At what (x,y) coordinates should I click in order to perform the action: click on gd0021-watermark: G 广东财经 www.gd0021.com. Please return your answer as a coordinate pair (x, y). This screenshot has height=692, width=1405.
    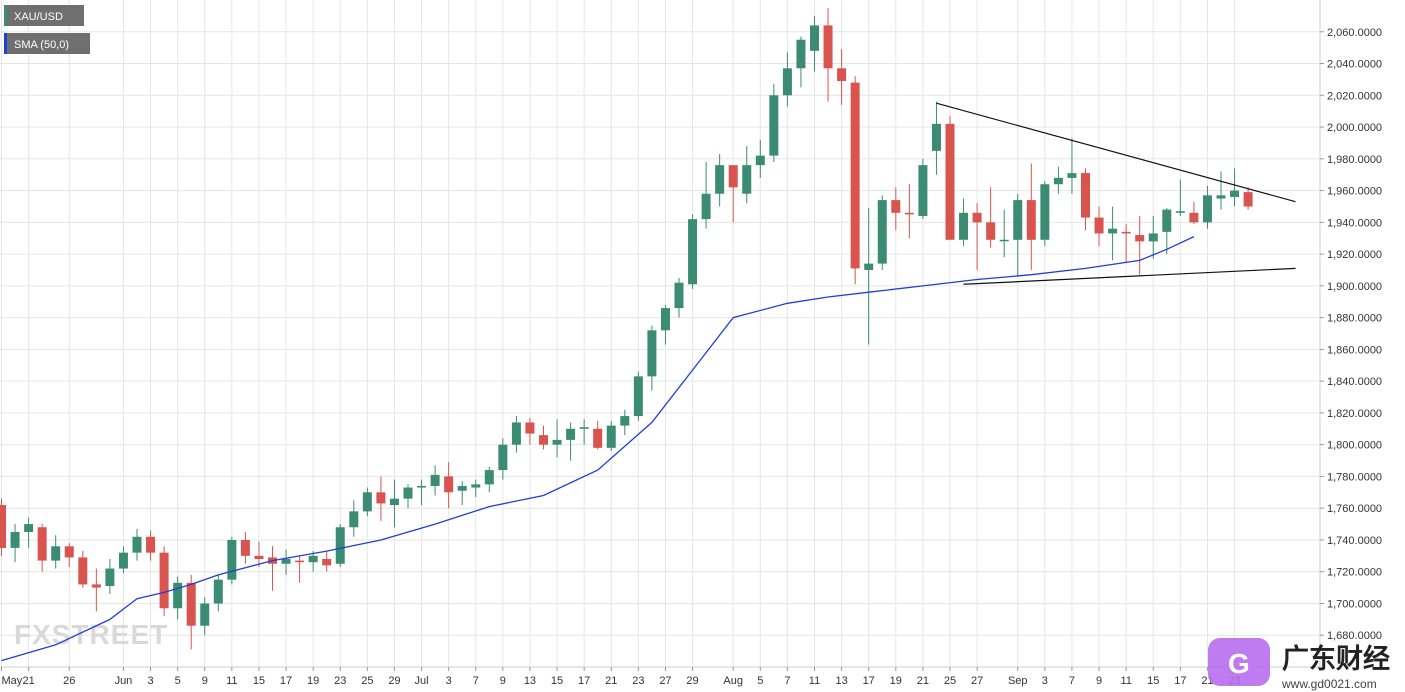
    Looking at the image, I should click on (1299, 664).